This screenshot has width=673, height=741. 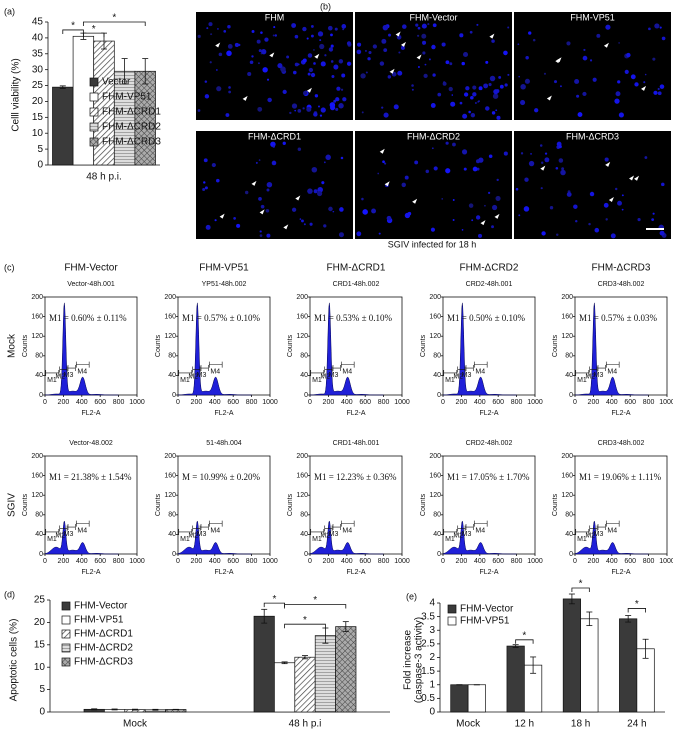 I want to click on error-bar, so click(x=94, y=709).